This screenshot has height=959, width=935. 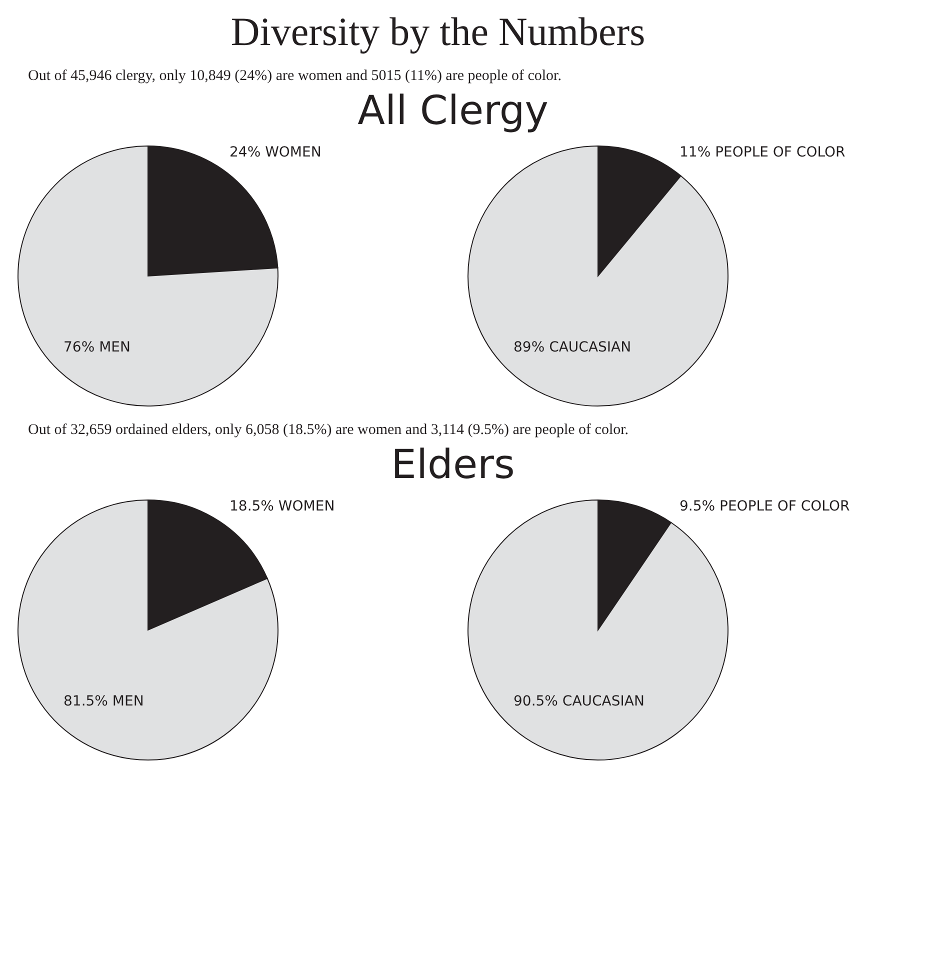 What do you see at coordinates (97, 348) in the screenshot?
I see `slice-label: 76% MEN` at bounding box center [97, 348].